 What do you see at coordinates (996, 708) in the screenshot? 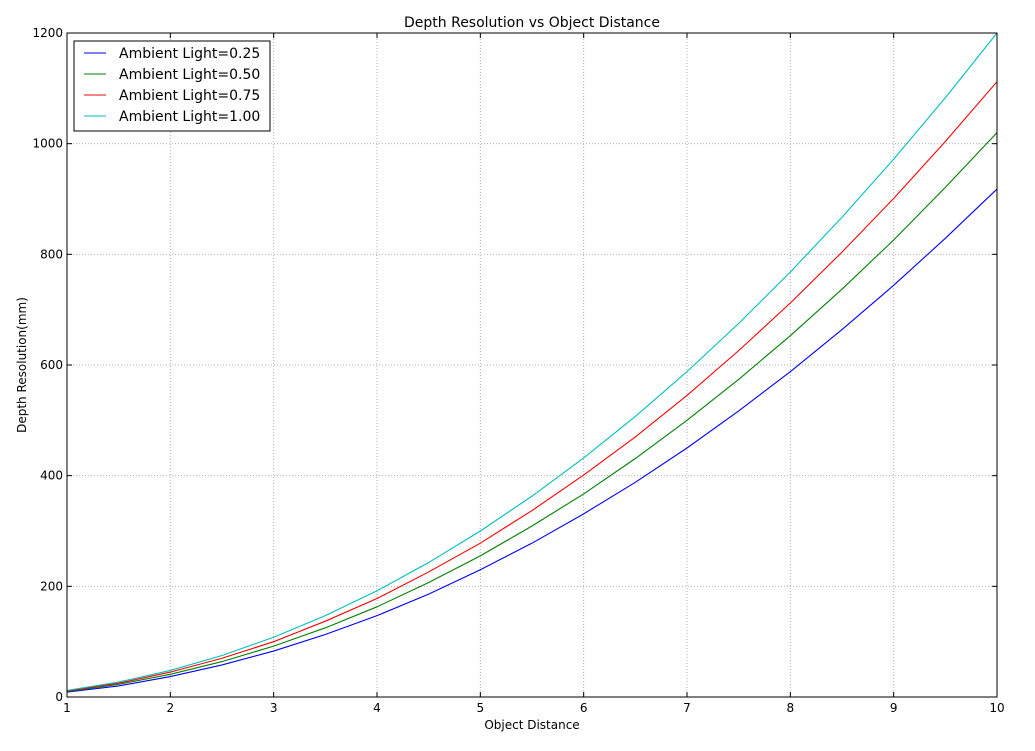
I see `x-tick-label: 10` at bounding box center [996, 708].